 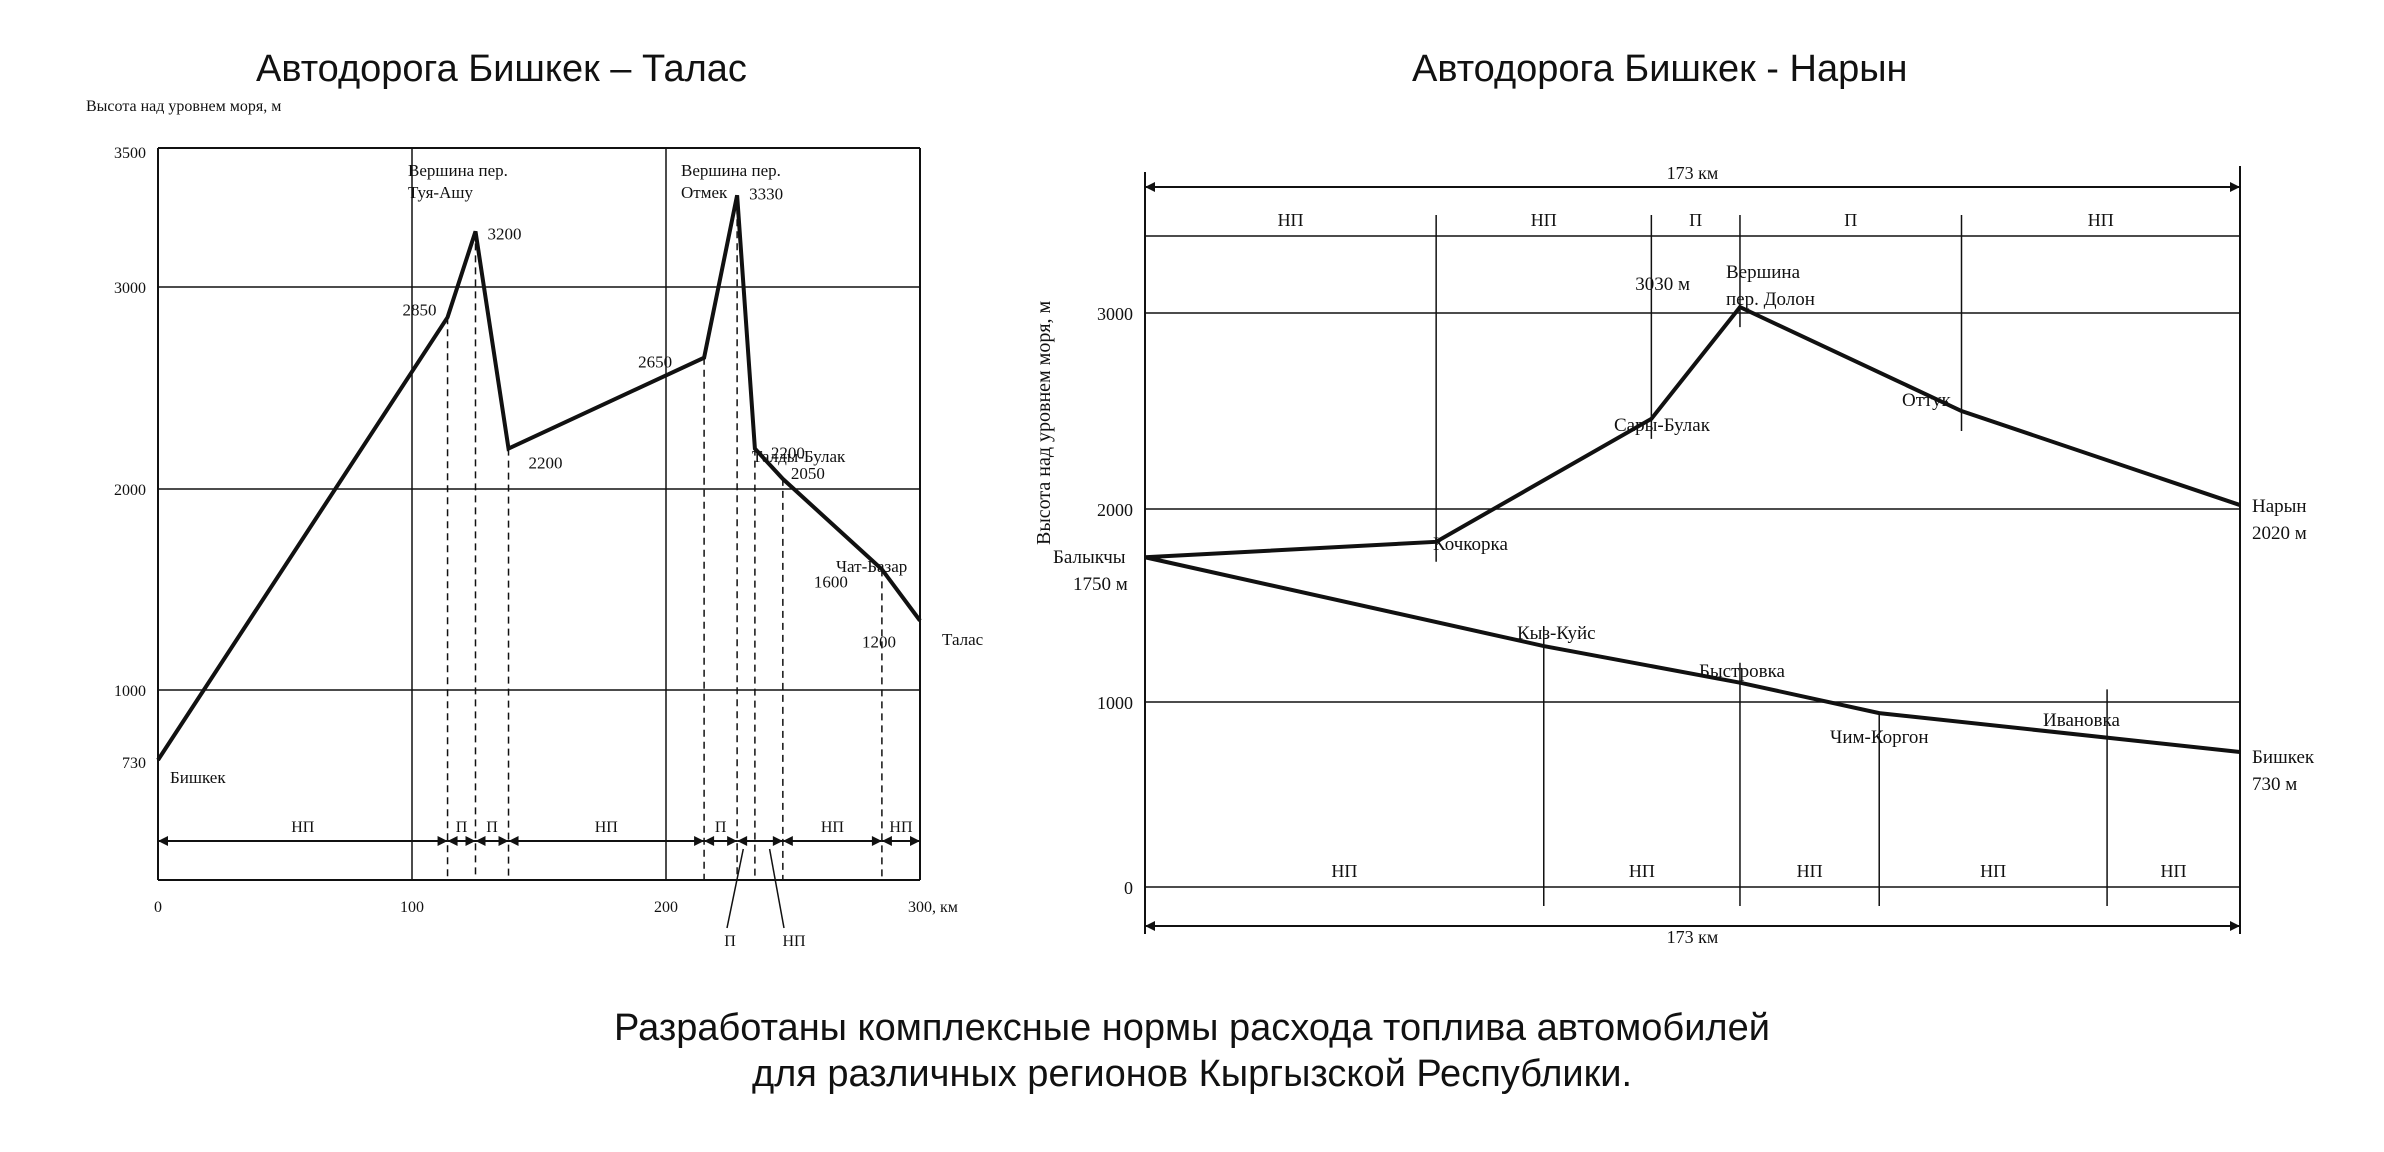 What do you see at coordinates (1150, 926) in the screenshot?
I see `n-distance-arrow-bottom-arrow-left` at bounding box center [1150, 926].